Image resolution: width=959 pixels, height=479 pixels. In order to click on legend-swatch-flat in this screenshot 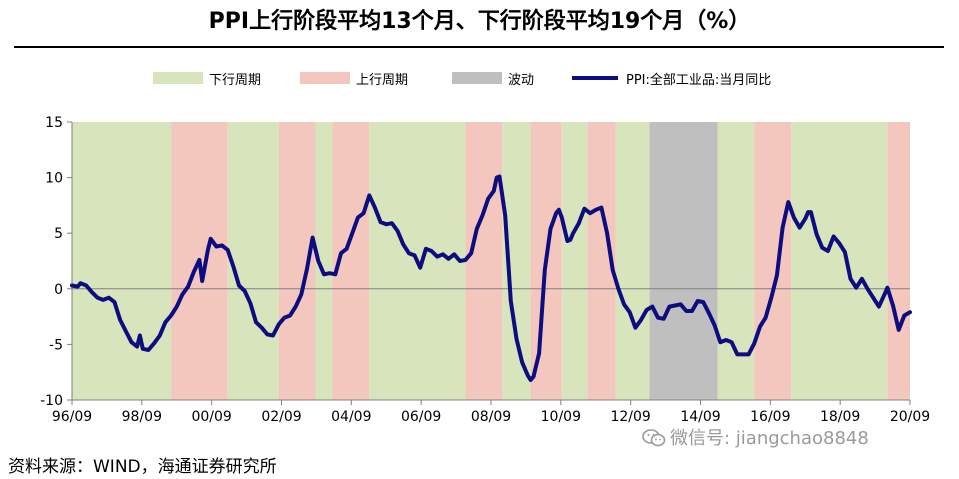, I will do `click(477, 78)`.